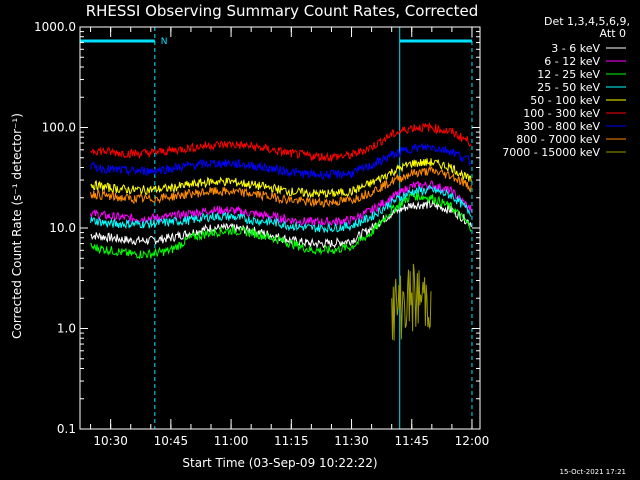 The height and width of the screenshot is (480, 640). Describe the element at coordinates (568, 87) in the screenshot. I see `legend-label-3: 25 - 50 keV` at that location.